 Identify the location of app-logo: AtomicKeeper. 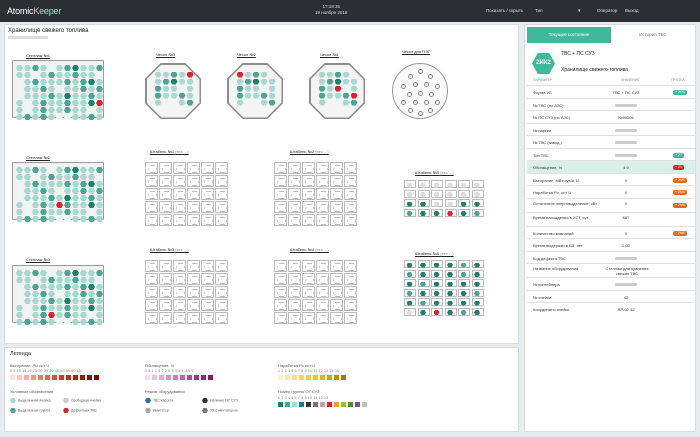
(34, 11).